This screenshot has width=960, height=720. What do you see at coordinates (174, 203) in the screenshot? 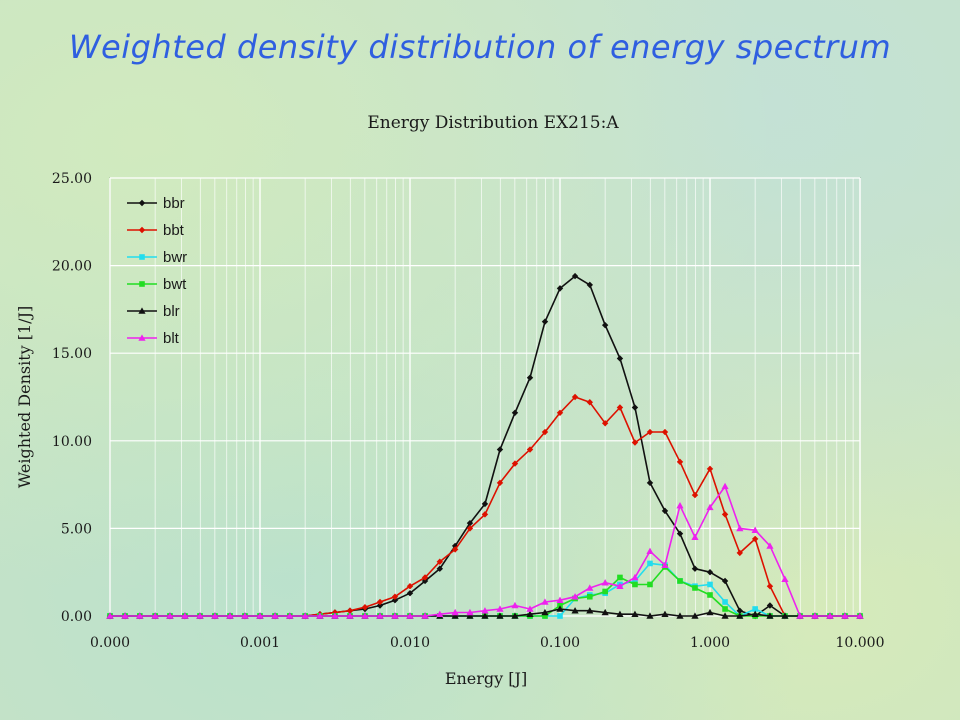
I see `legend-label: bbr` at bounding box center [174, 203].